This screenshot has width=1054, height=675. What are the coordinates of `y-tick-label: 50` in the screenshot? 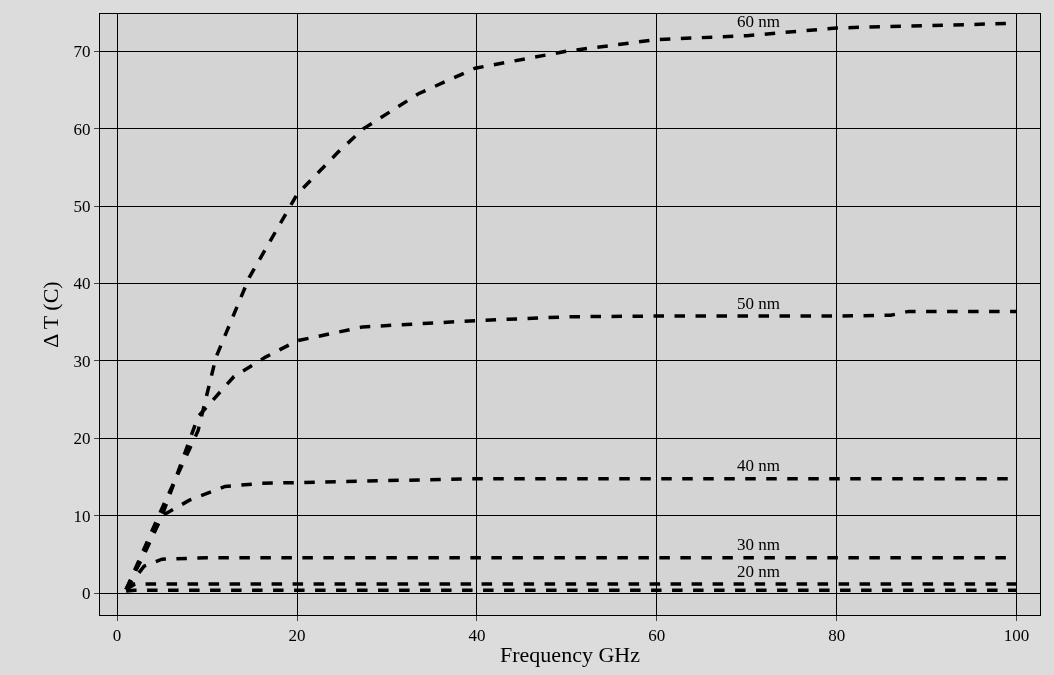 It's located at (82, 207).